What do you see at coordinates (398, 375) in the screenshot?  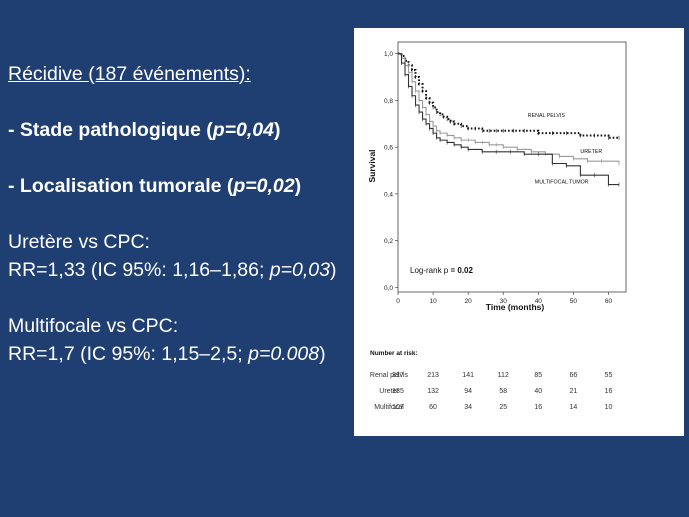 I see `risk-cell: 317` at bounding box center [398, 375].